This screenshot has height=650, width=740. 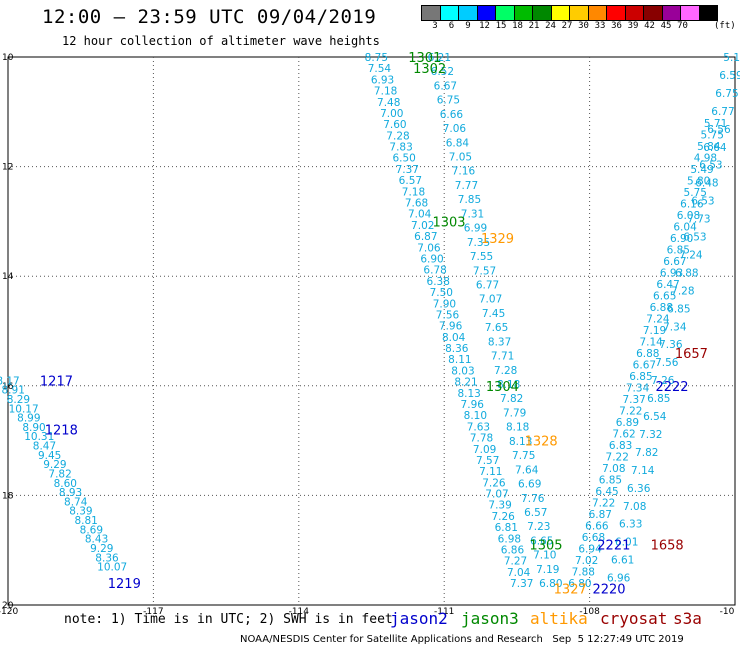 I want to click on lon-label: -108, so click(x=589, y=612).